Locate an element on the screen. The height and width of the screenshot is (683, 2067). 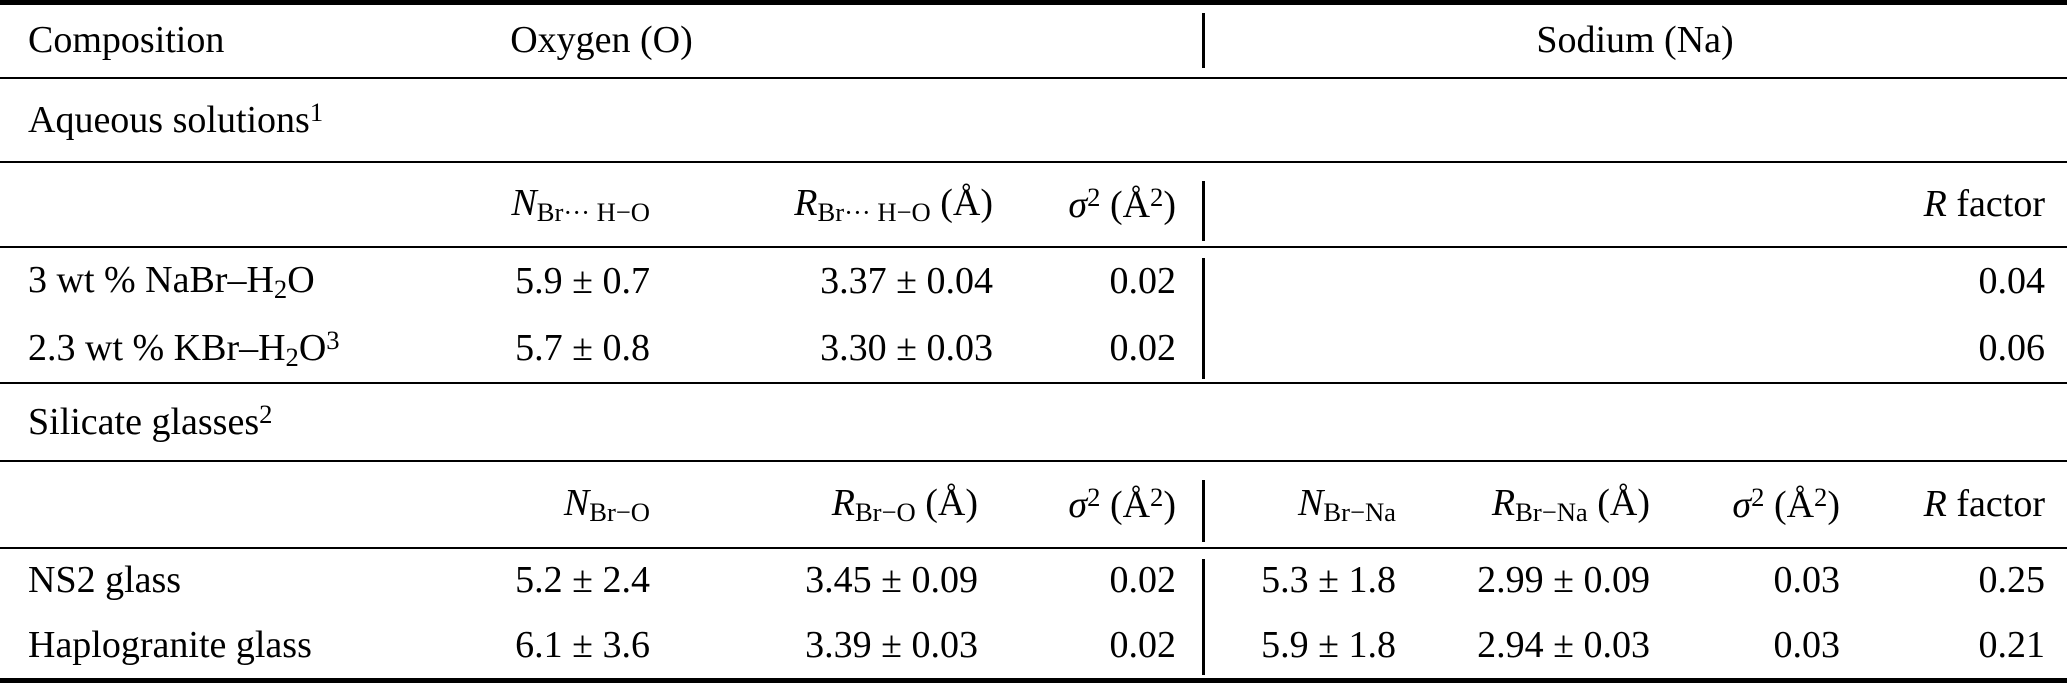
cell-r-factor: 0.21 is located at coordinates (2012, 644).